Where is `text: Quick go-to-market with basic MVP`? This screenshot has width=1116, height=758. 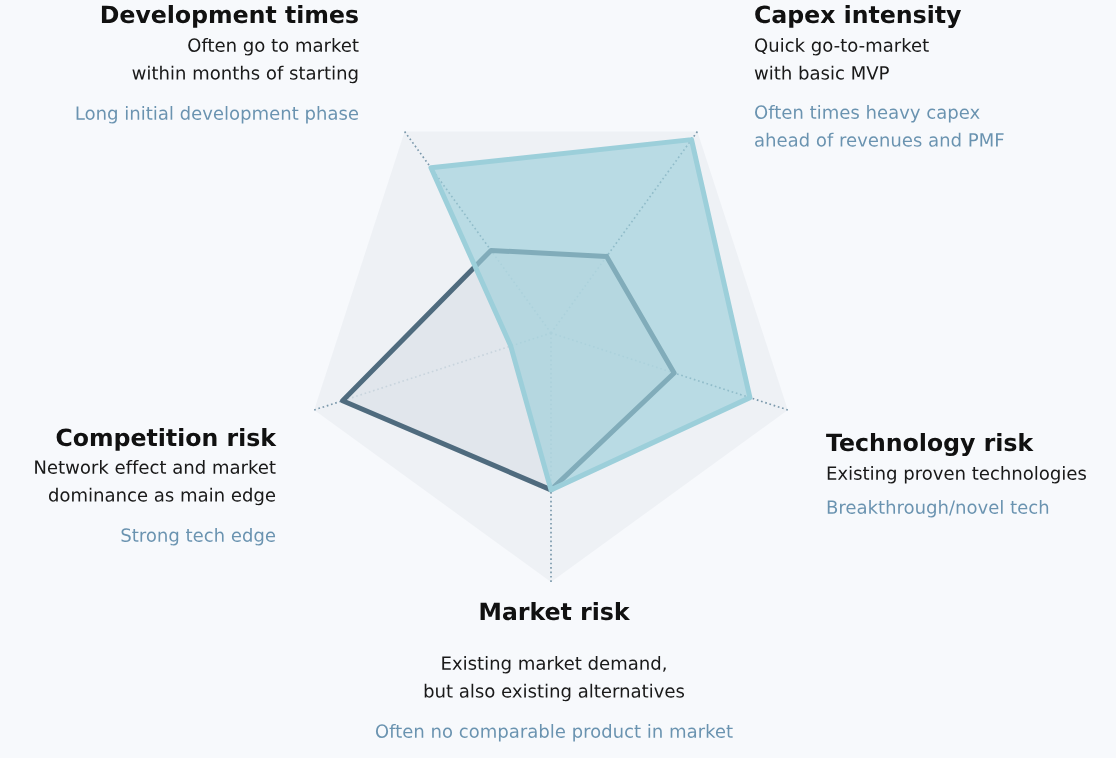 text: Quick go-to-market with basic MVP is located at coordinates (841, 59).